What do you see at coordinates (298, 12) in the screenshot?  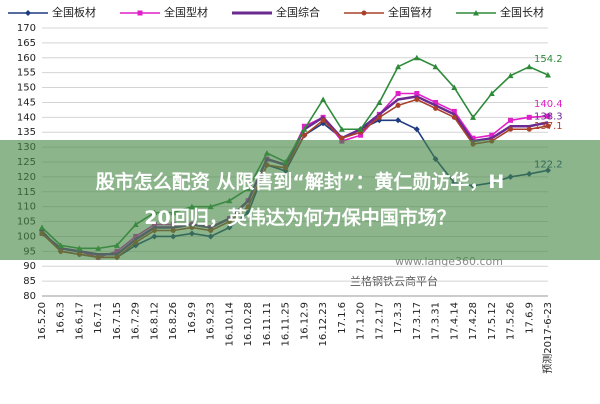 I see `legend-label: 全国综合` at bounding box center [298, 12].